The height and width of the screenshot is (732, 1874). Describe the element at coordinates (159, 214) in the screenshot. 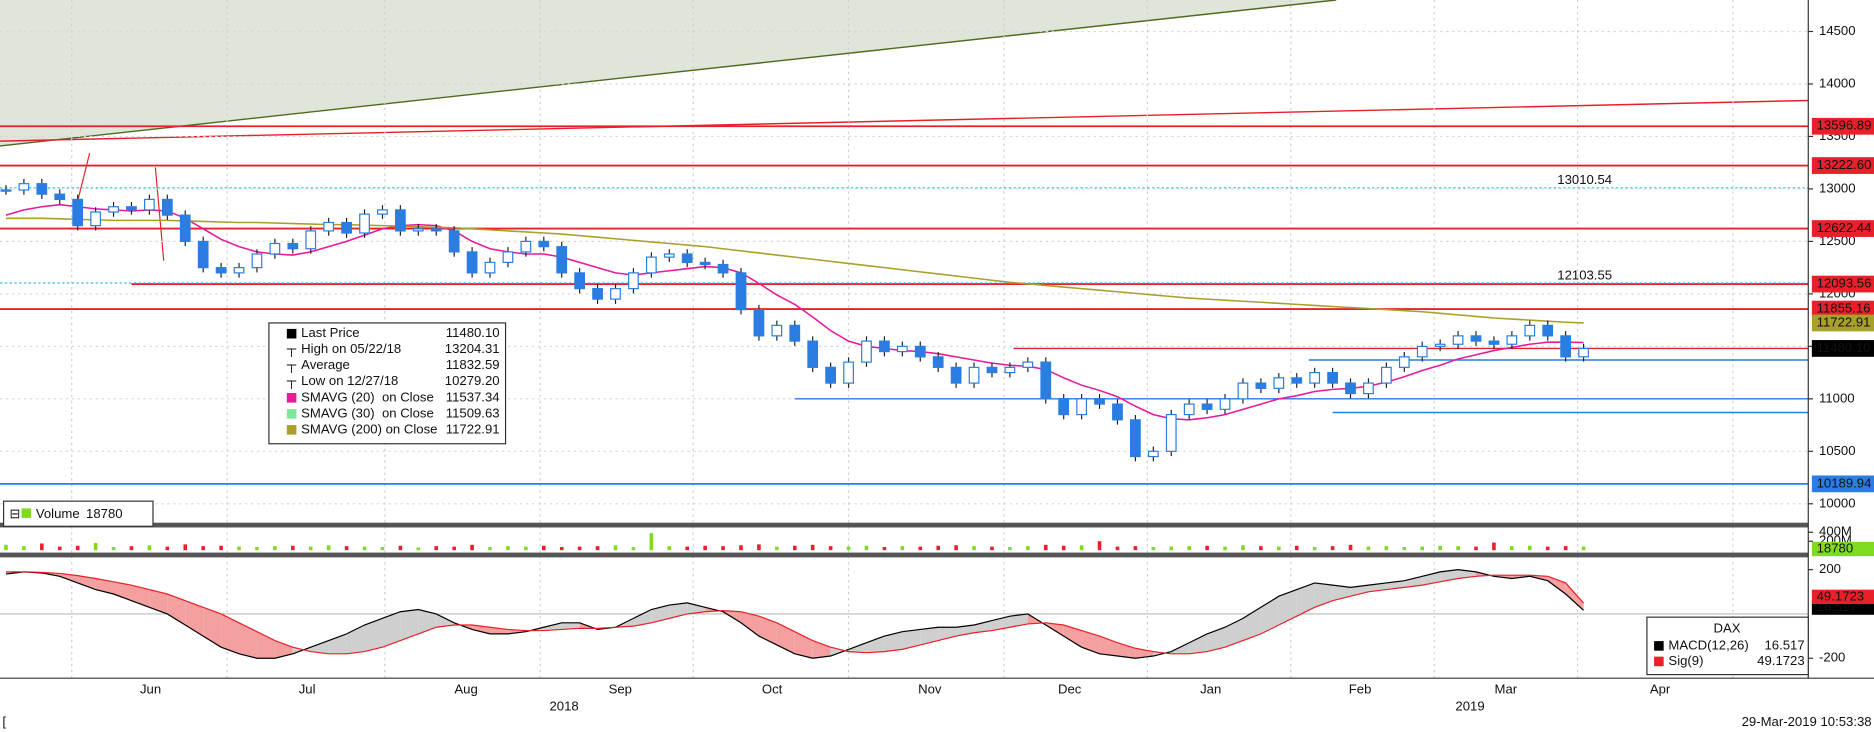

I see `arrow` at that location.